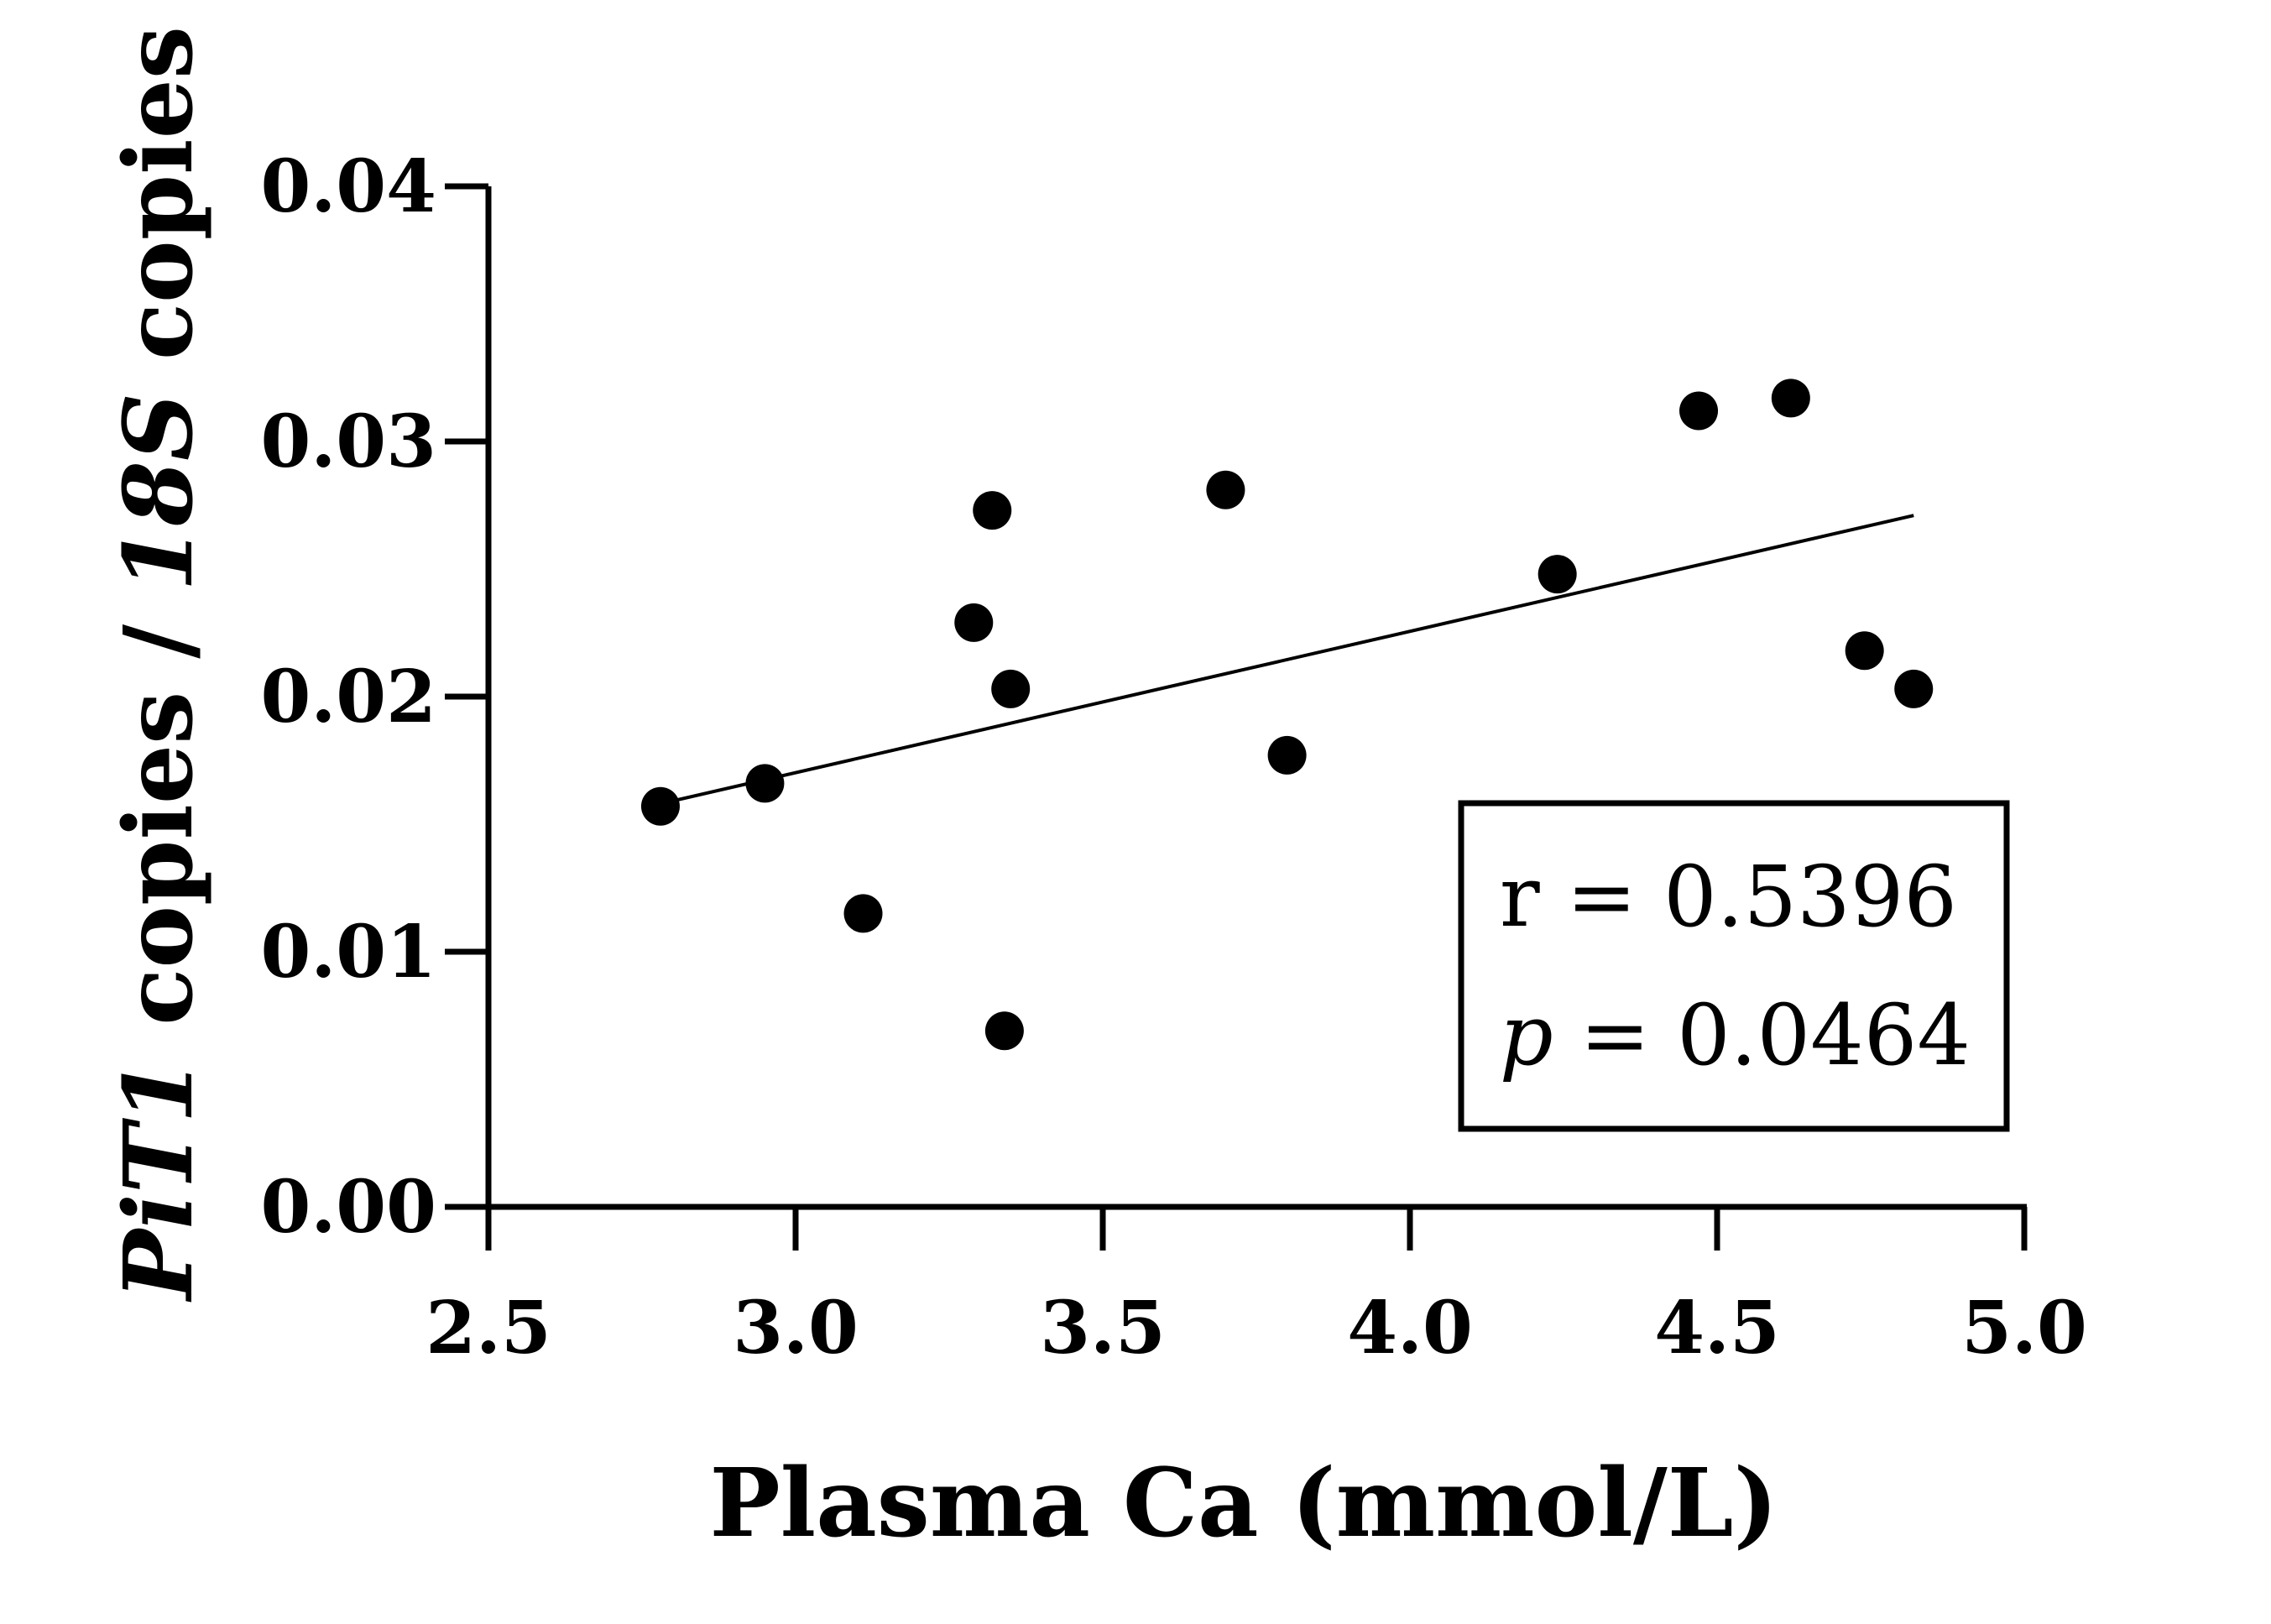 This screenshot has width=2271, height=1624. I want to click on y-tick-label: 0.01, so click(348, 953).